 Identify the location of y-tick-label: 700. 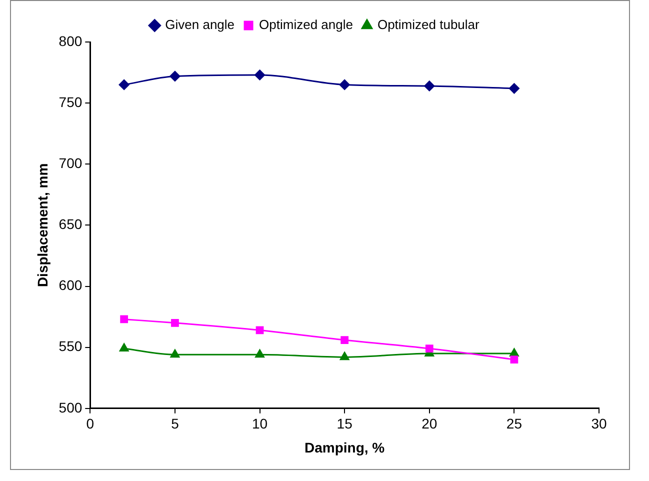
(70, 162).